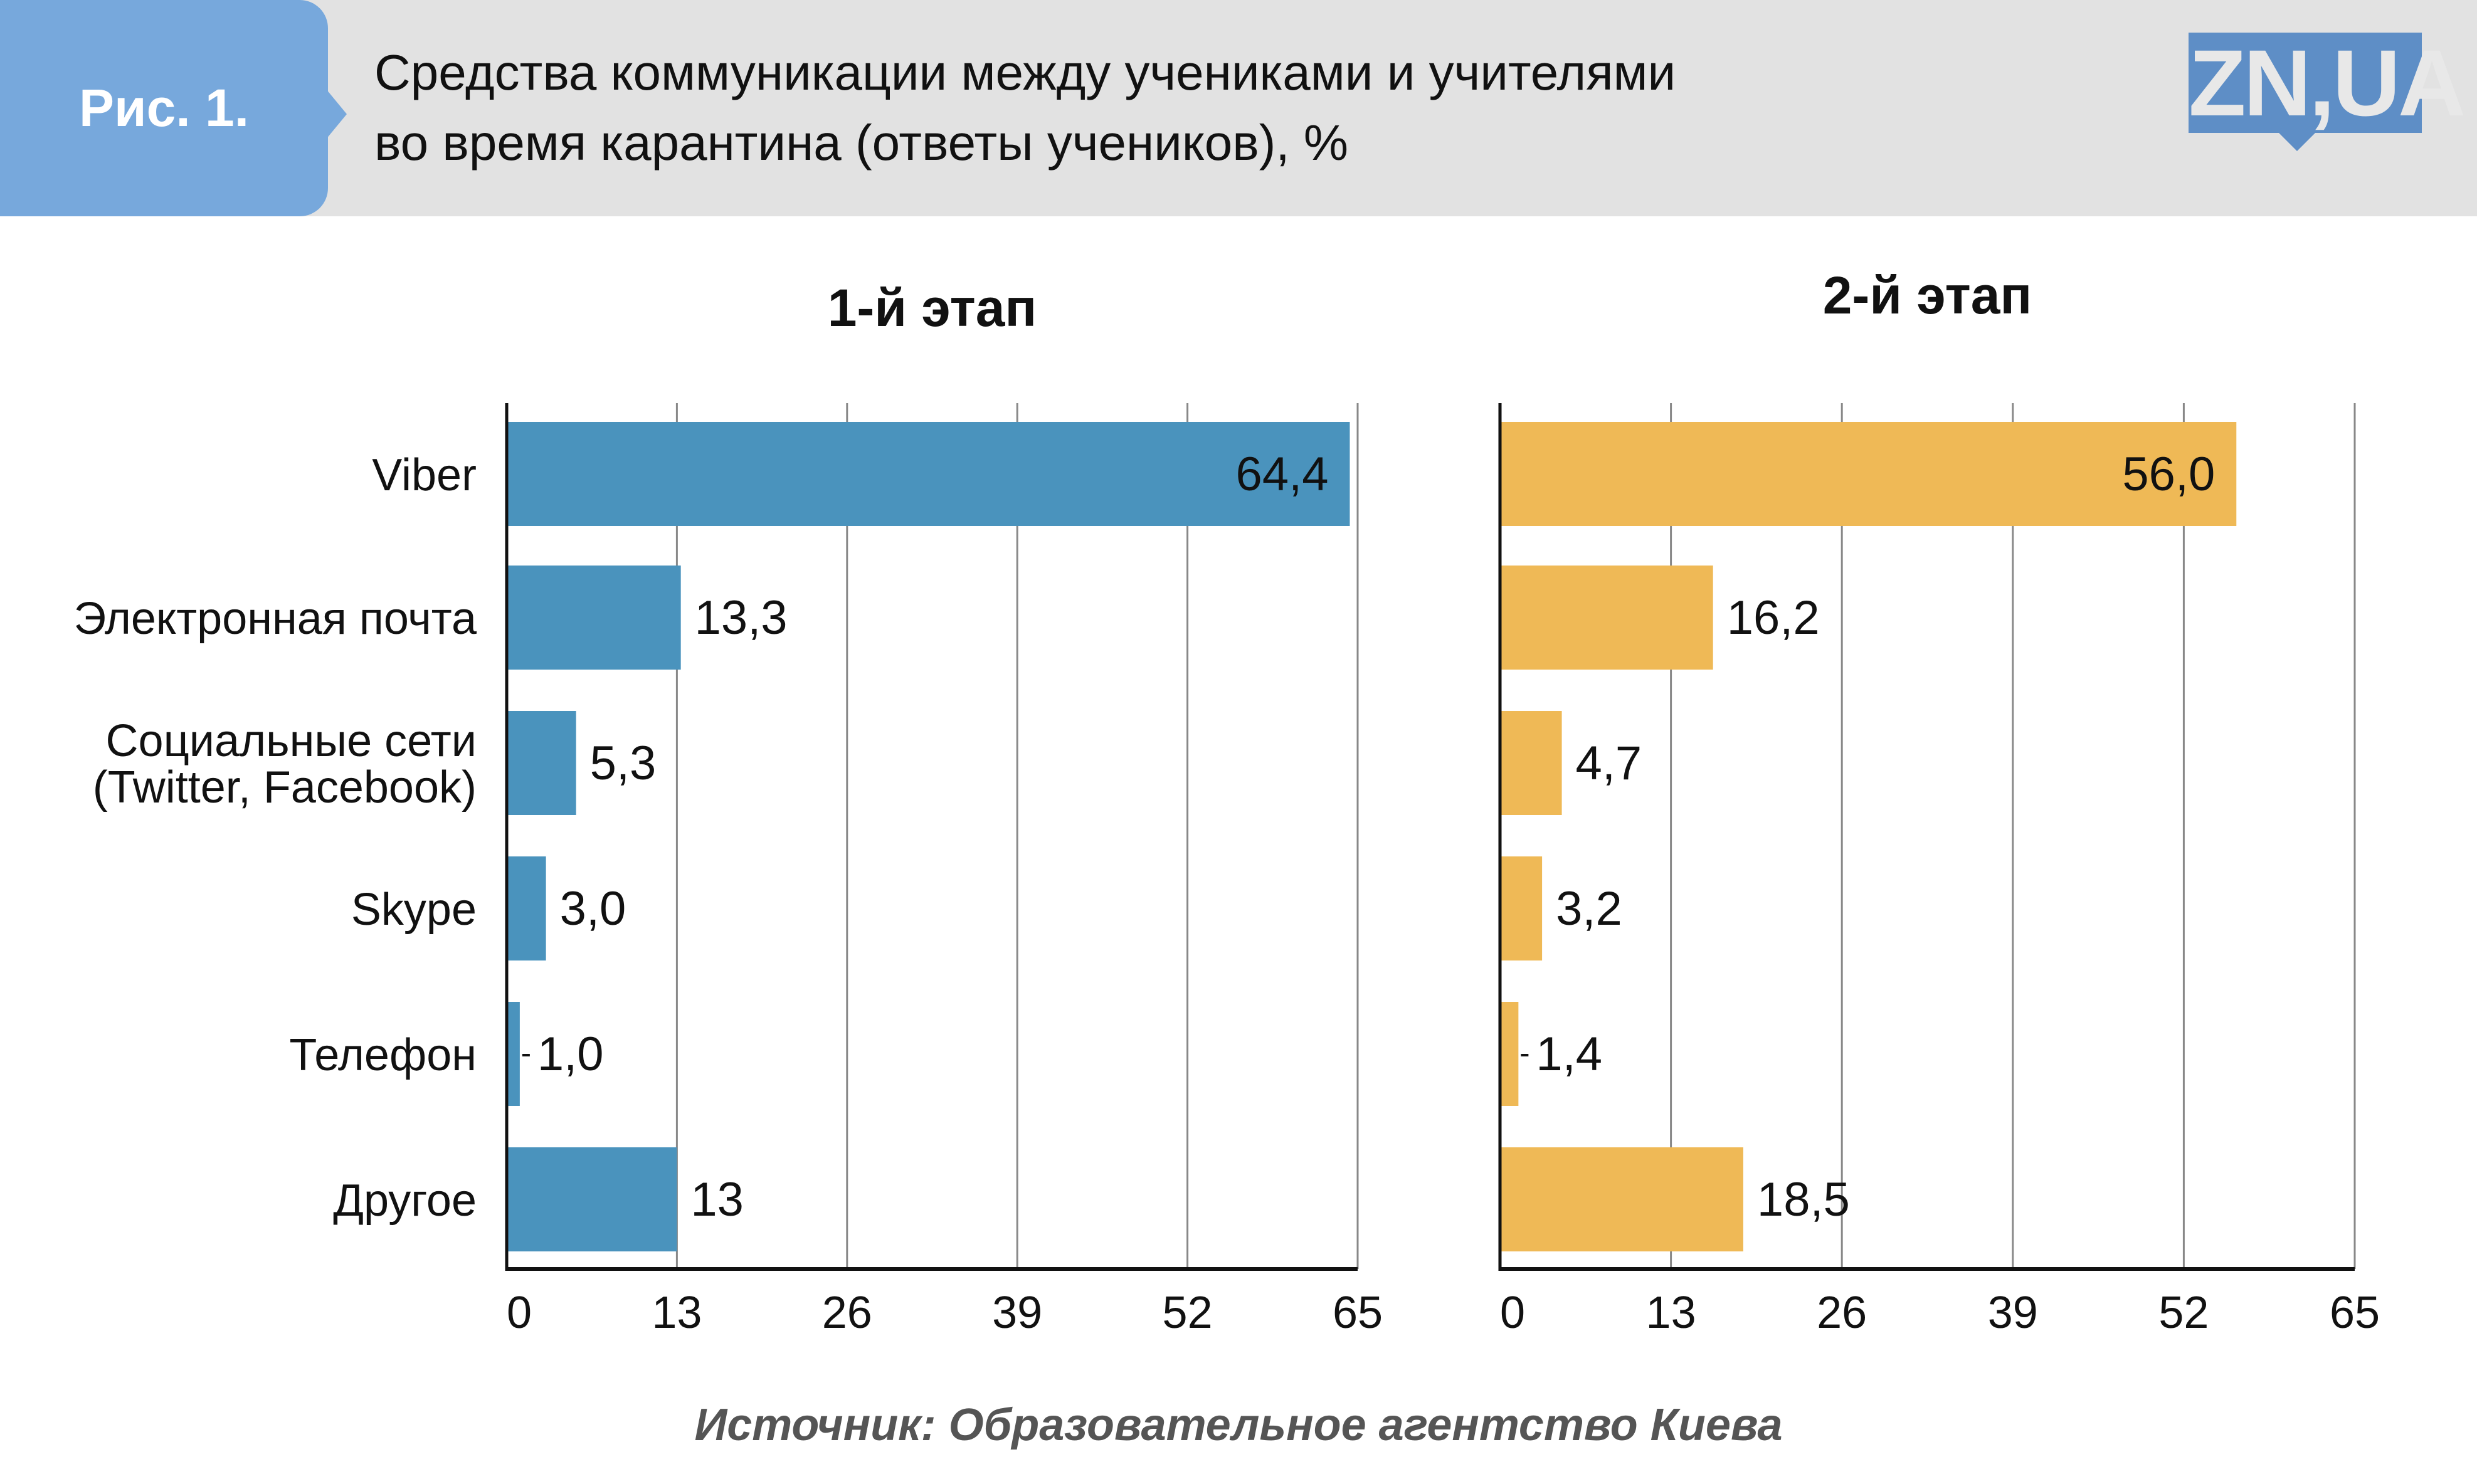 The width and height of the screenshot is (2477, 1484). I want to click on bar-value-label: 64,4, so click(1282, 474).